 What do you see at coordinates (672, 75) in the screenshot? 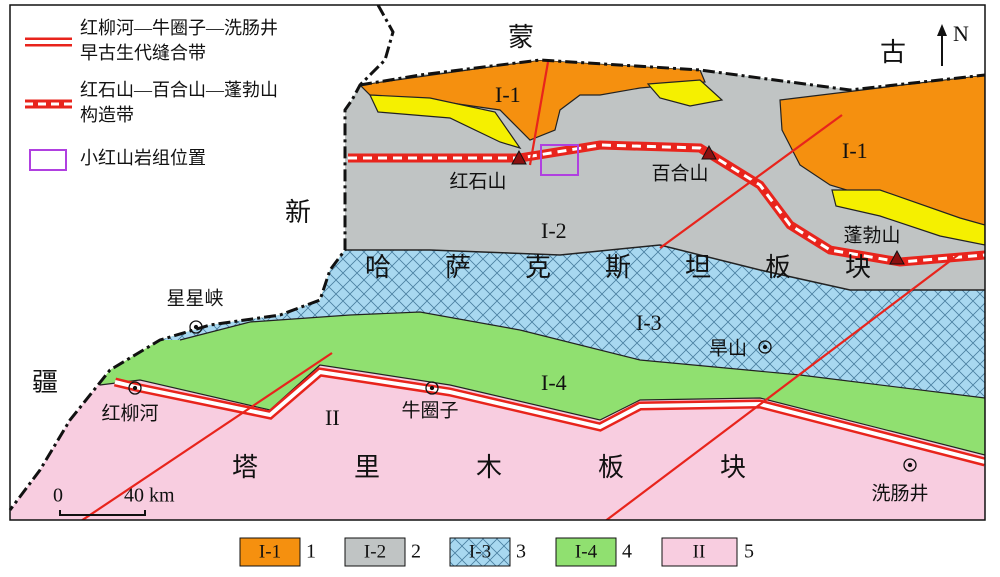
I see `national-border` at bounding box center [672, 75].